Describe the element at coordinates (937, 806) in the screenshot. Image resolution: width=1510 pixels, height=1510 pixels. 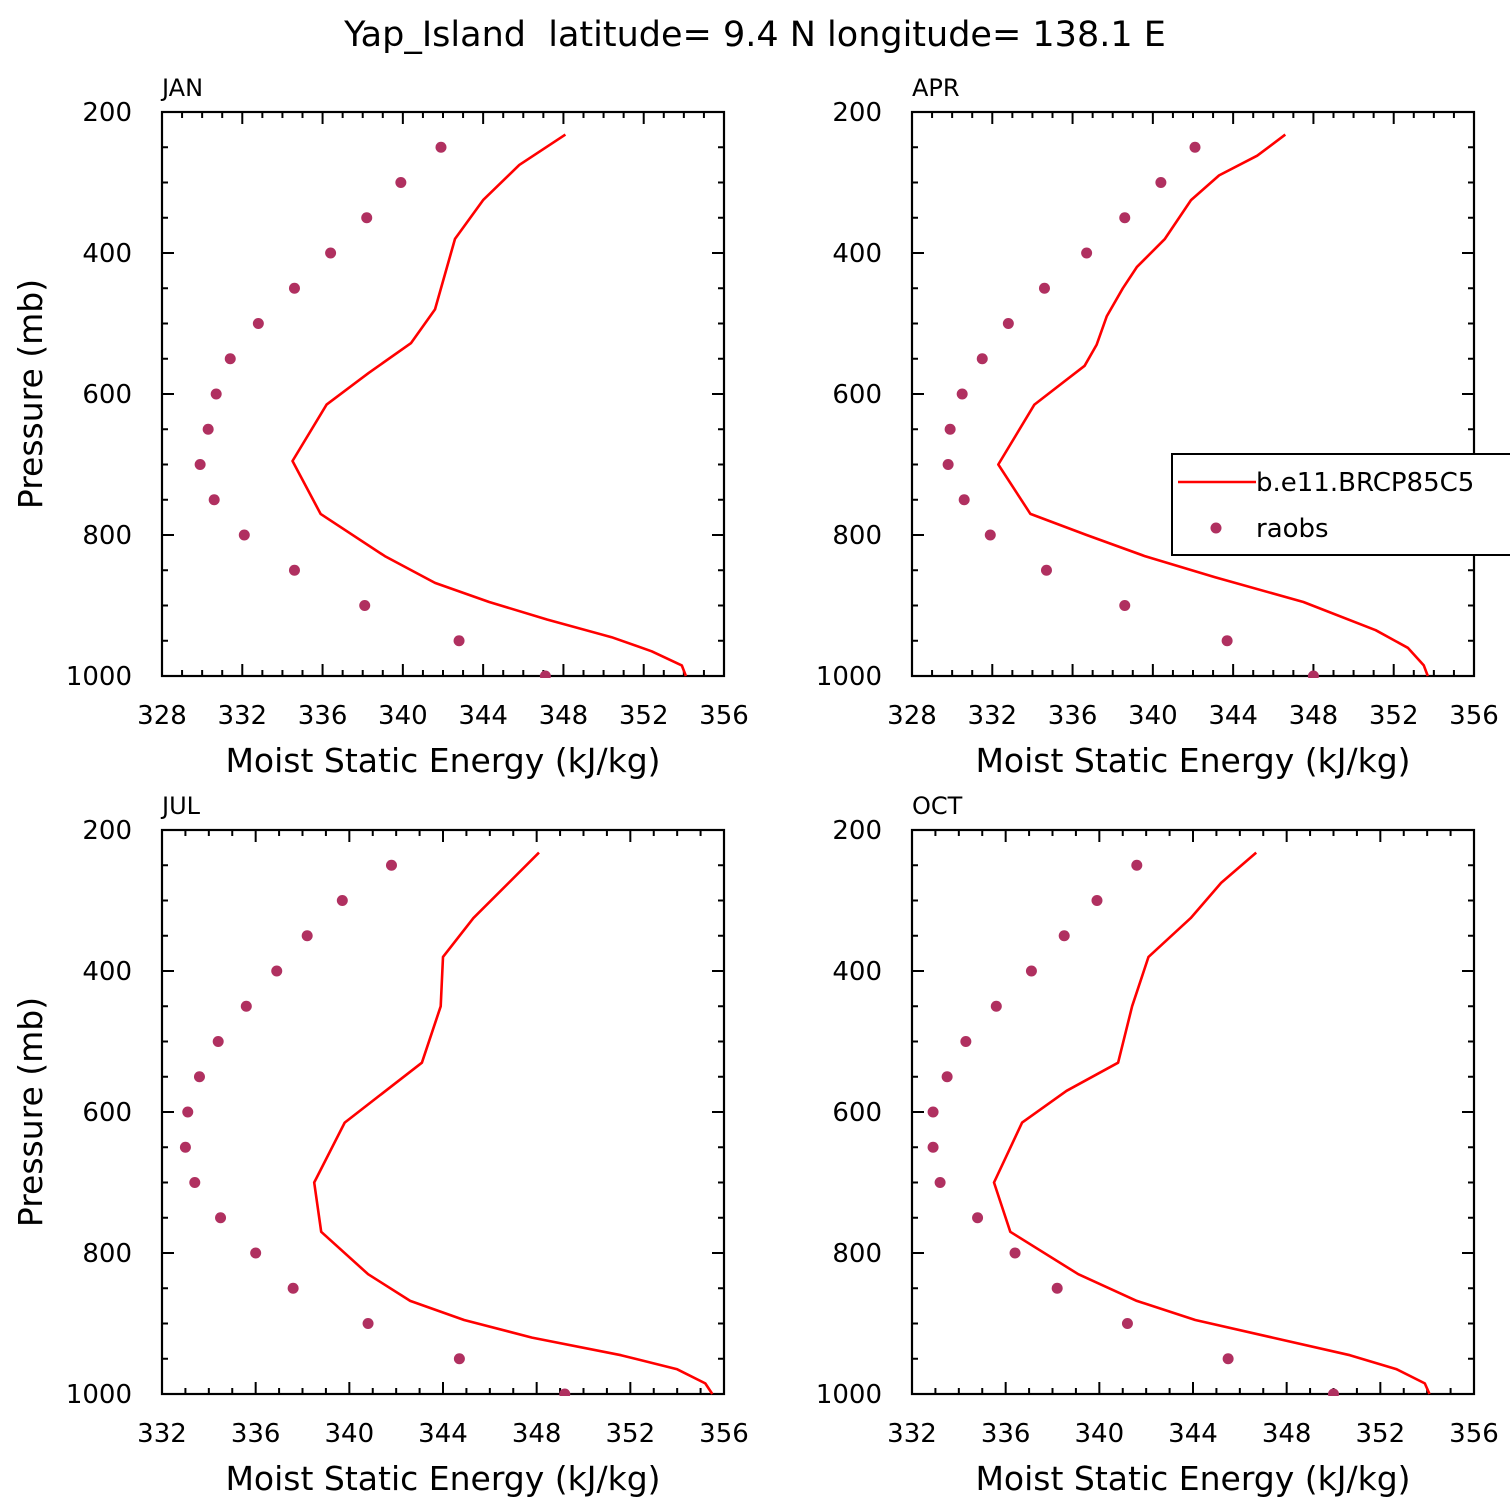
I see `panel-label: OCT` at that location.